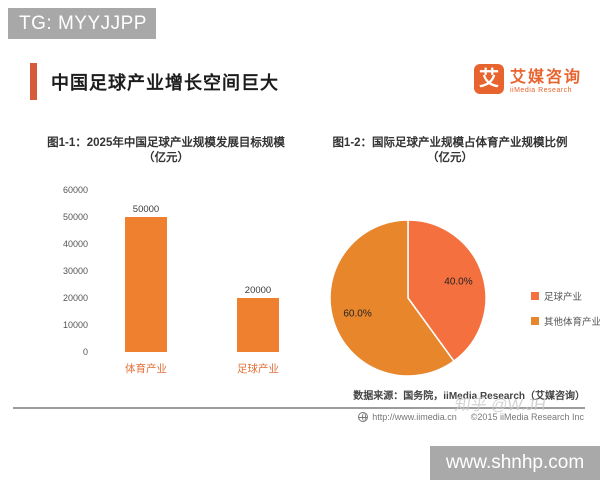  I want to click on title-accent-bar, so click(33, 81).